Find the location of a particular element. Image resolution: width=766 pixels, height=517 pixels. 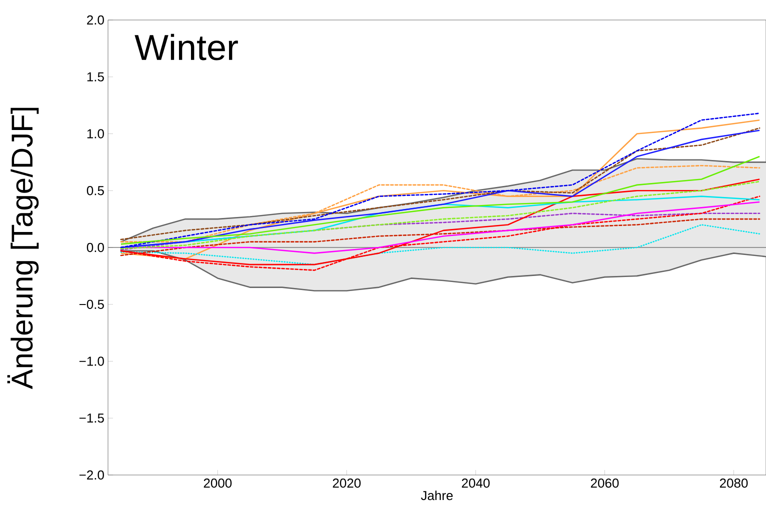

y-tick-label: 0.0 is located at coordinates (95, 247).